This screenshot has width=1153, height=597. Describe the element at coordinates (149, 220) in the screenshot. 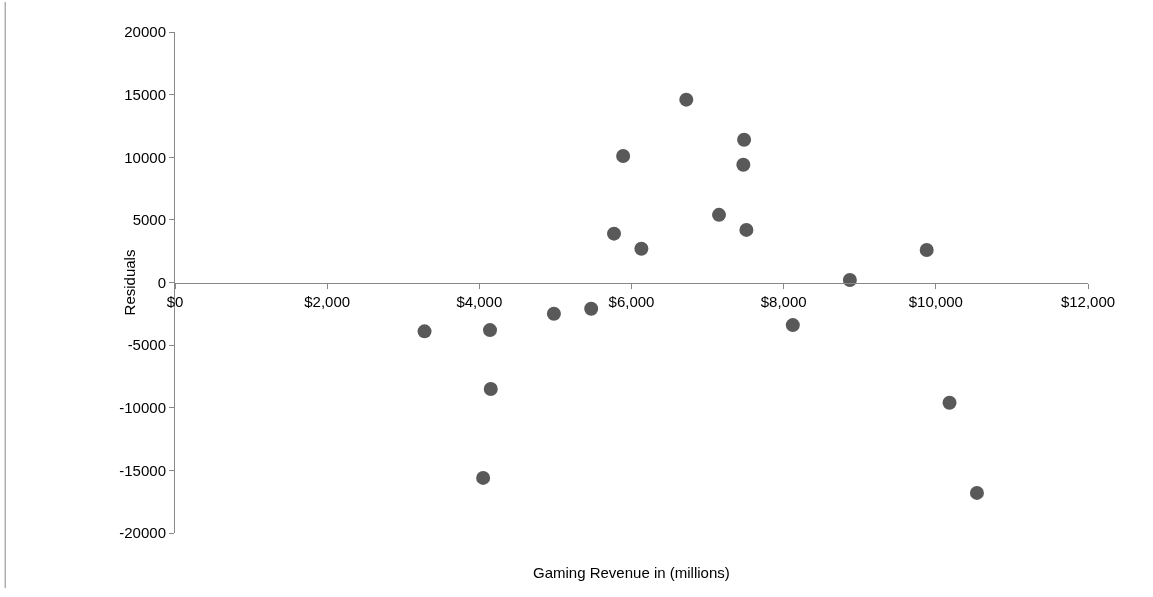

I see `y-tick-label: 5000` at that location.